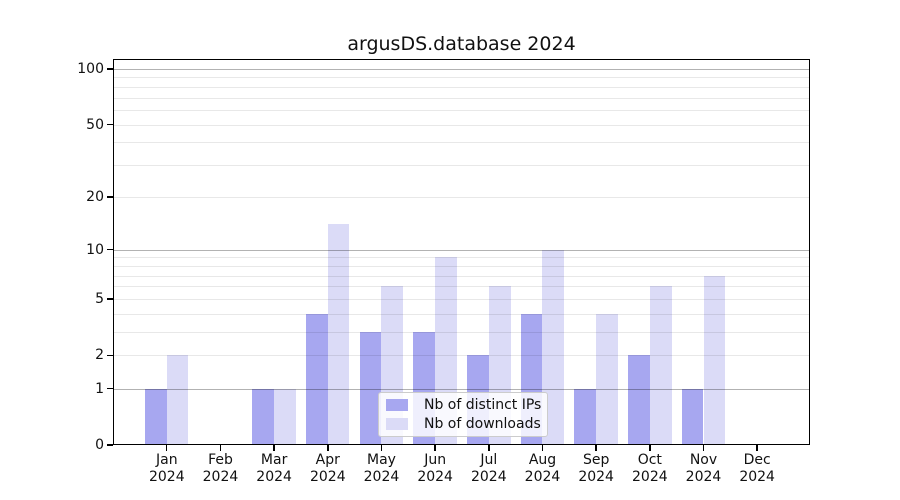  What do you see at coordinates (381, 468) in the screenshot?
I see `x-tick-label-may: May 2024` at bounding box center [381, 468].